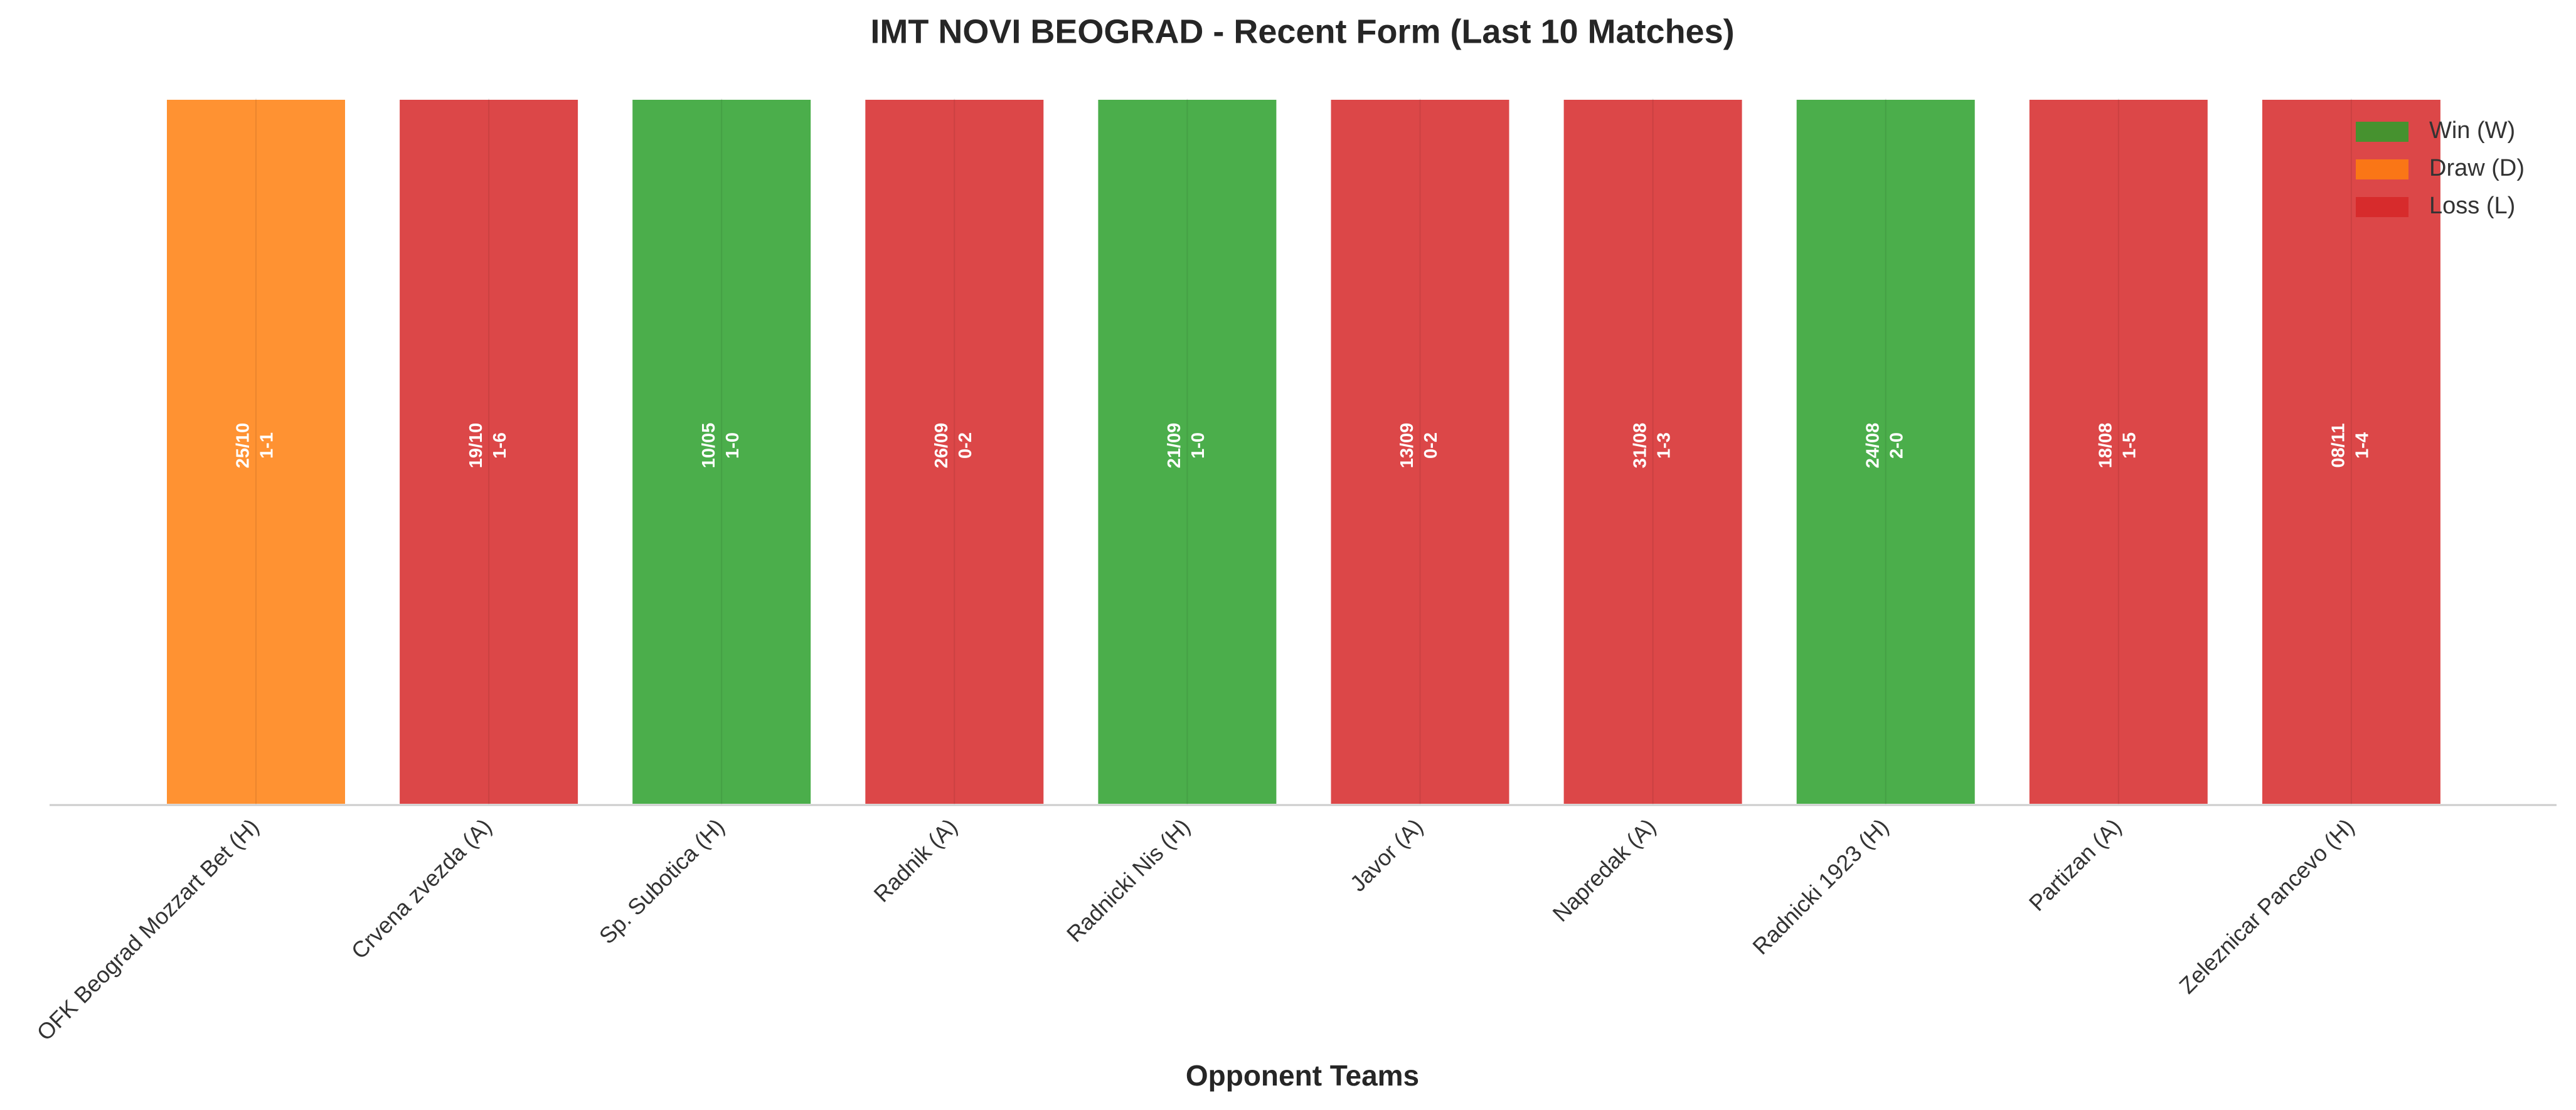 This screenshot has width=2576, height=1110. Describe the element at coordinates (1664, 446) in the screenshot. I see `bar-annotation: 1-3` at that location.